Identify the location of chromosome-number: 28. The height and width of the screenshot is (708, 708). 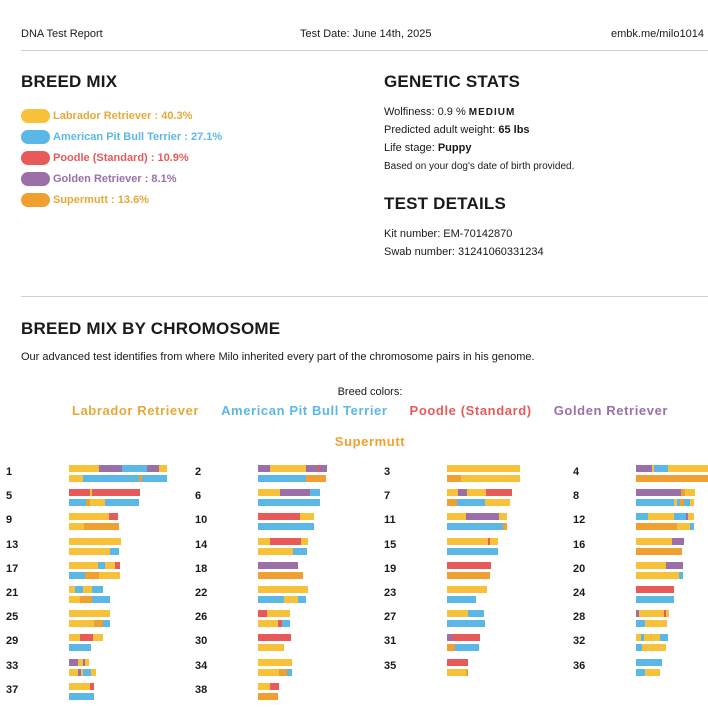
(579, 617).